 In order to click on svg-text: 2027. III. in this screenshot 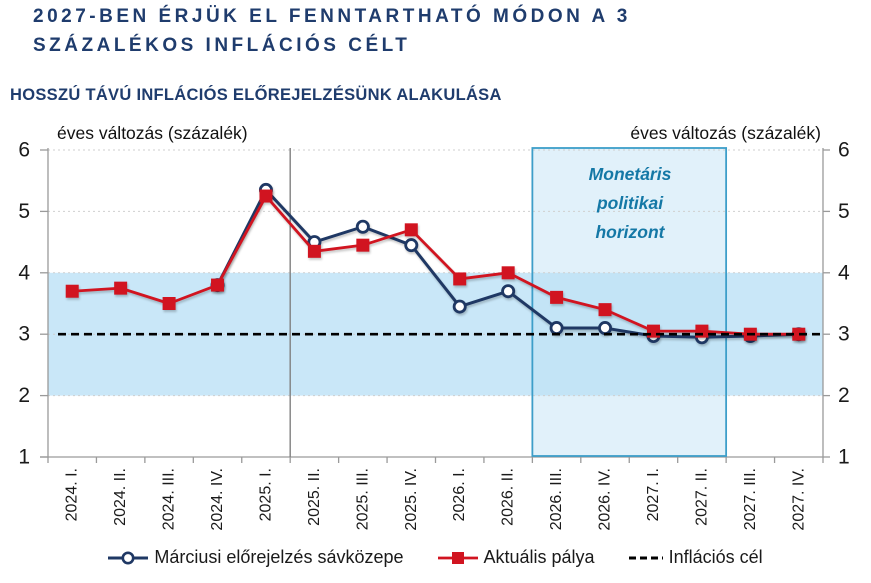, I will do `click(750, 499)`.